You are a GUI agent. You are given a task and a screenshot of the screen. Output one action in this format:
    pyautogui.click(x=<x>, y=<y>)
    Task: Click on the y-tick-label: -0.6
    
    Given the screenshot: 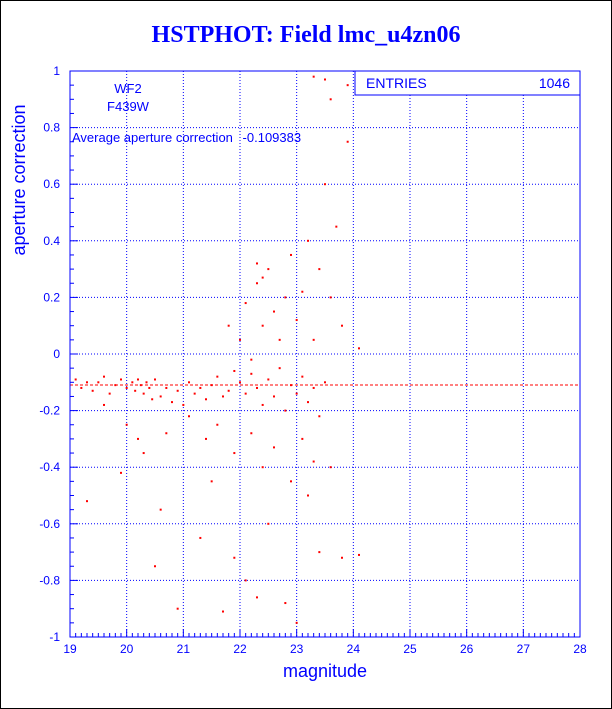 What is the action you would take?
    pyautogui.click(x=49, y=524)
    